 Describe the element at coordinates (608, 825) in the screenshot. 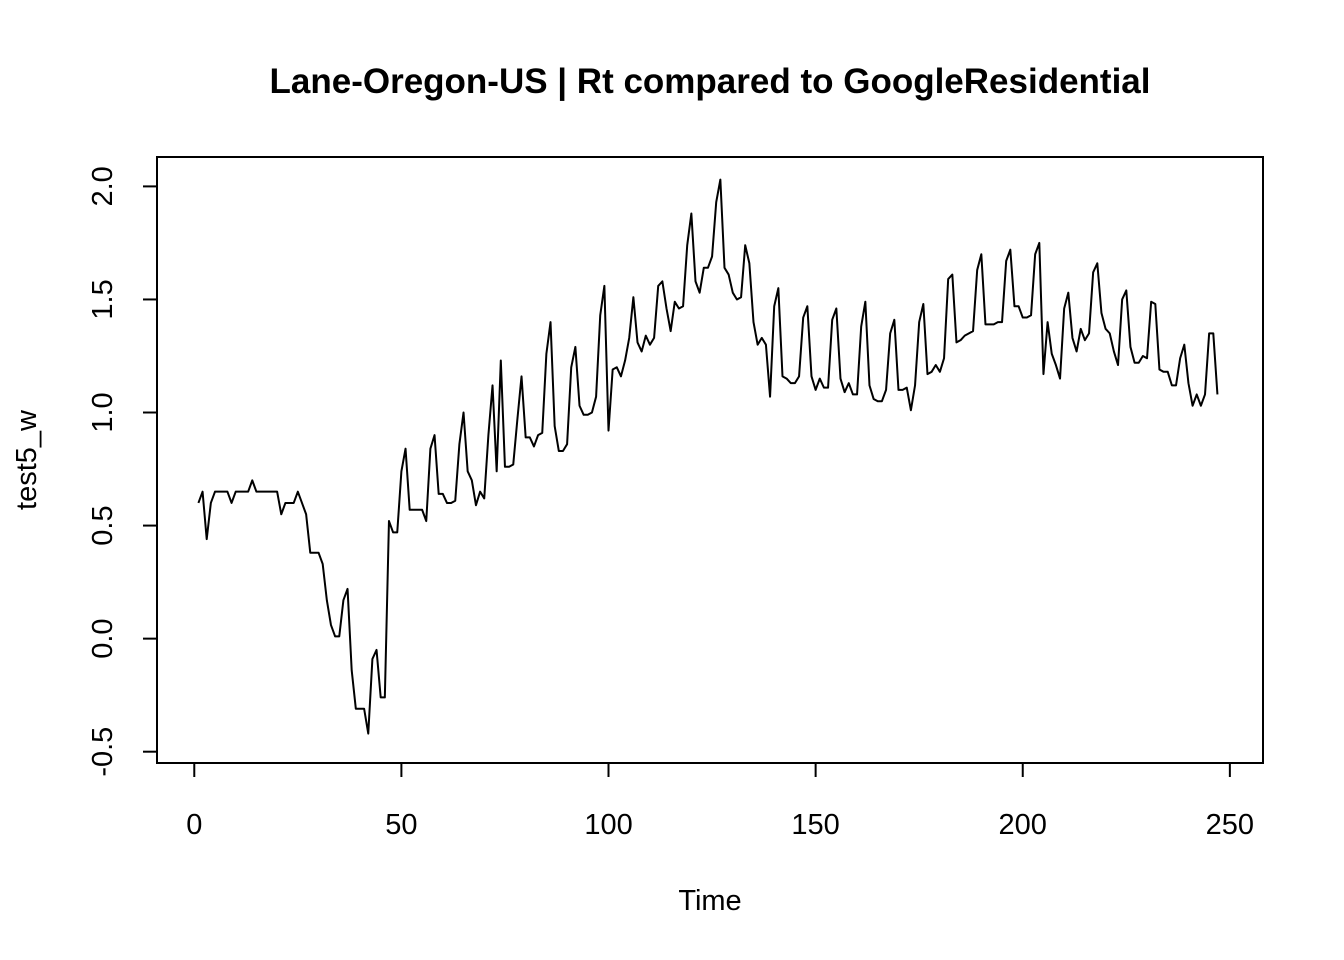

I see `x-tick-label: 100` at that location.